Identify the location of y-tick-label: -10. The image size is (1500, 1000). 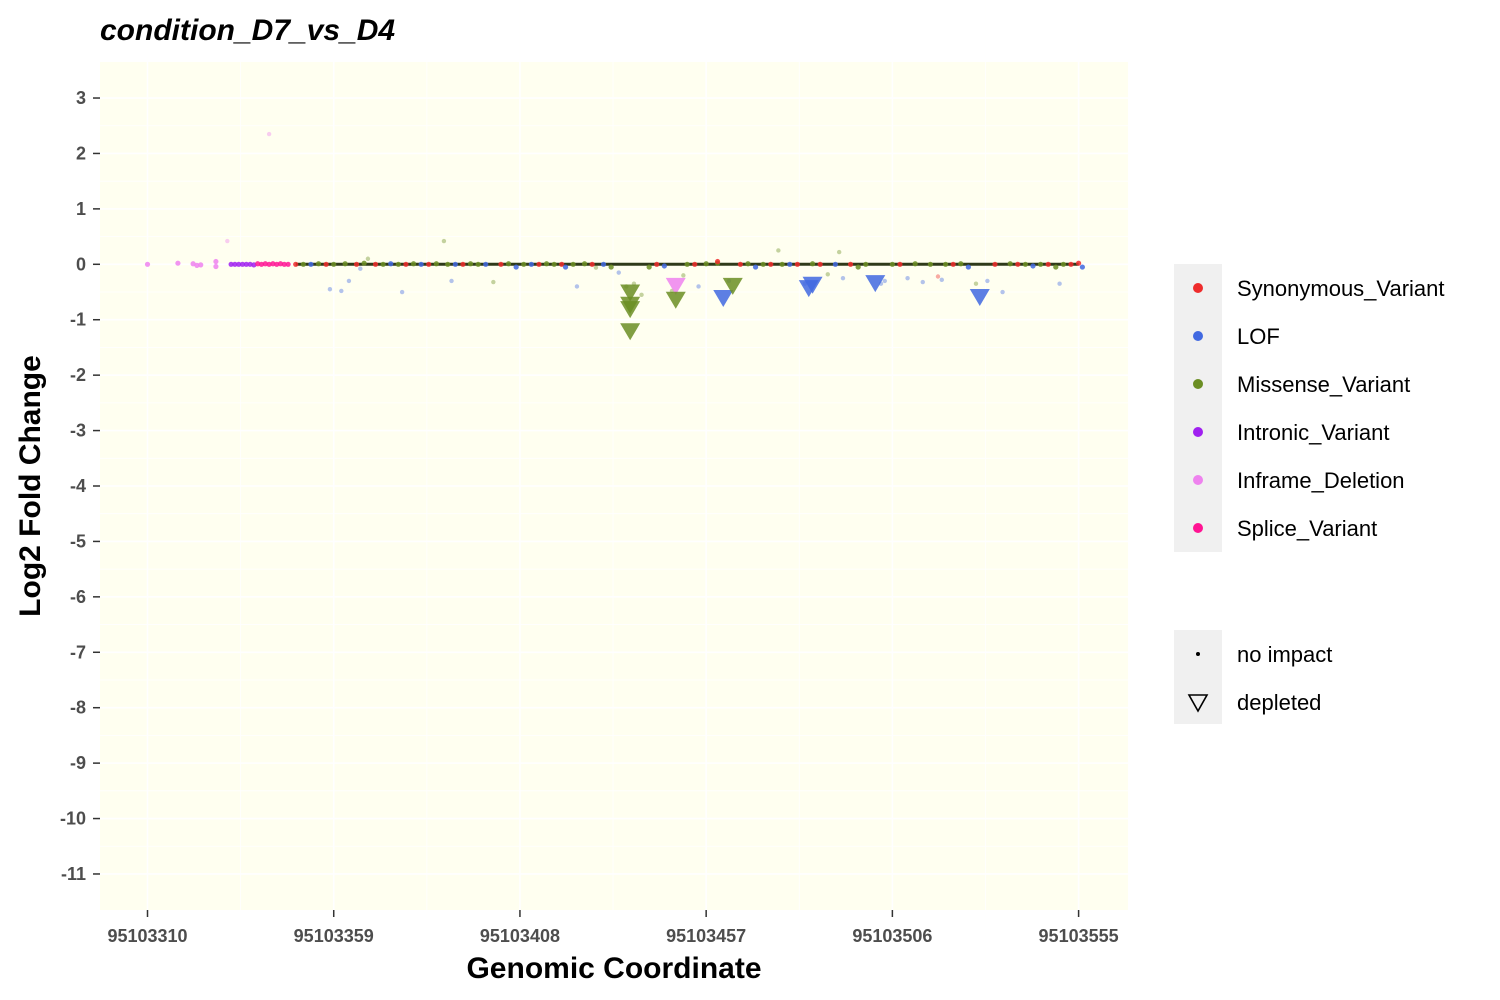
(73, 819).